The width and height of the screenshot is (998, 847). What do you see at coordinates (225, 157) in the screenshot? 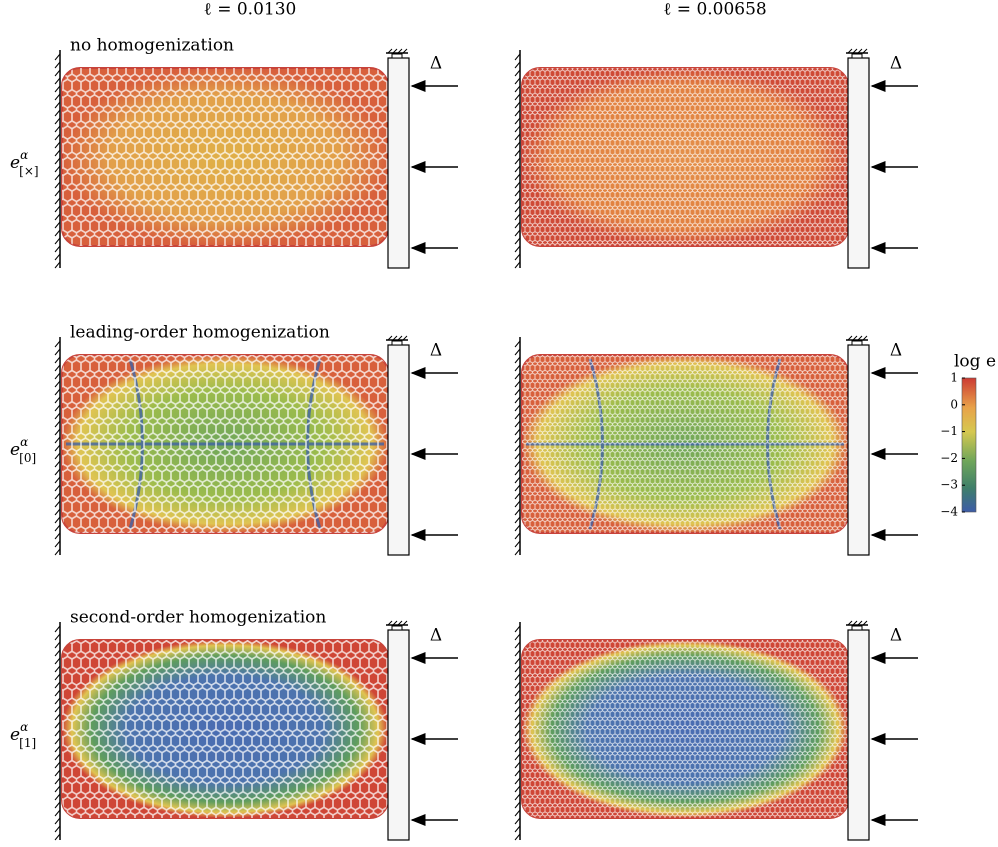
I see `lattice-cells` at bounding box center [225, 157].